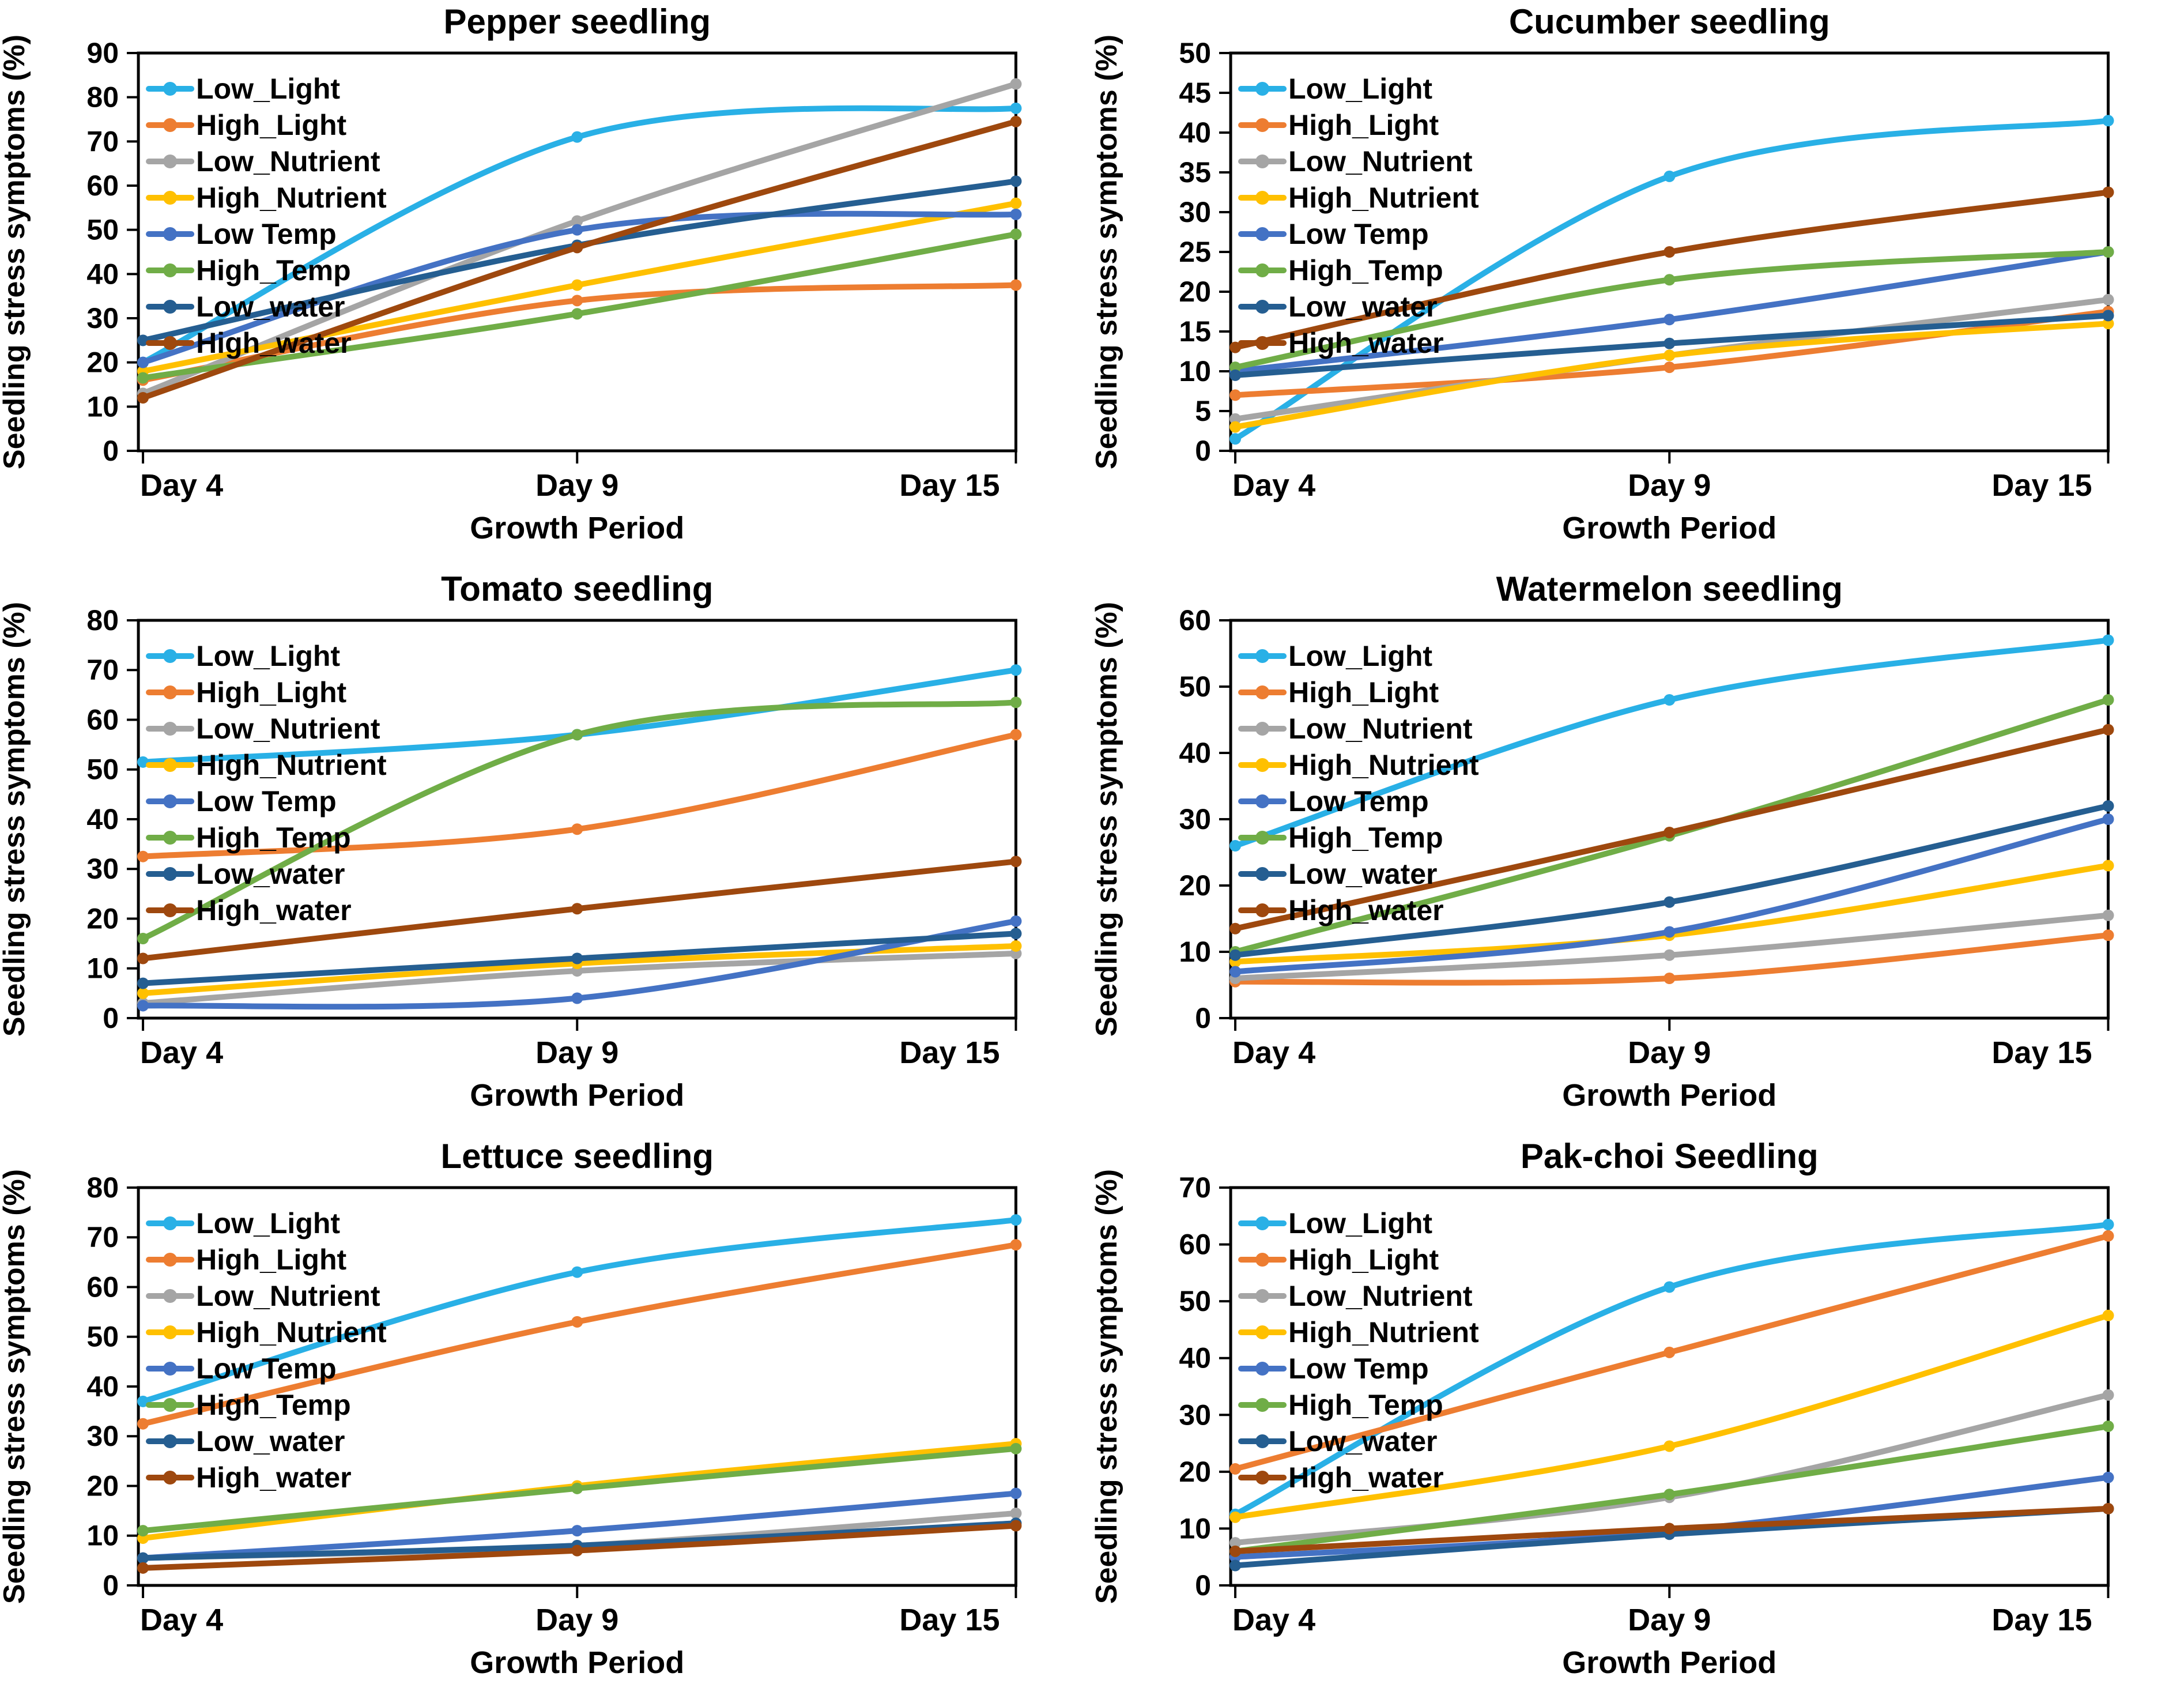 The width and height of the screenshot is (2184, 1703). Describe the element at coordinates (577, 589) in the screenshot. I see `chart-title: Tomato seedling` at that location.